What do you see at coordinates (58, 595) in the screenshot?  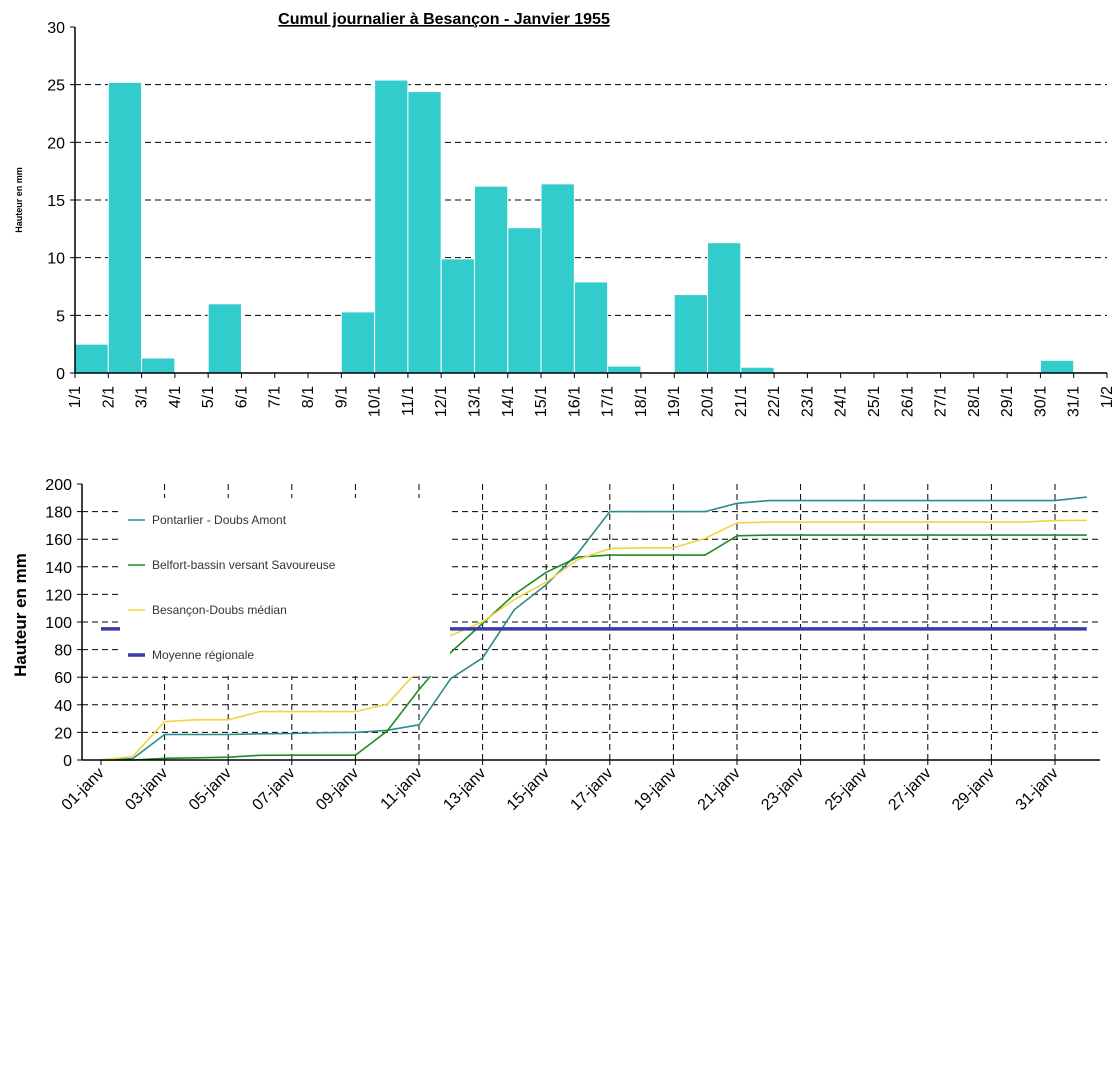 I see `y-tick-label: 120` at bounding box center [58, 595].